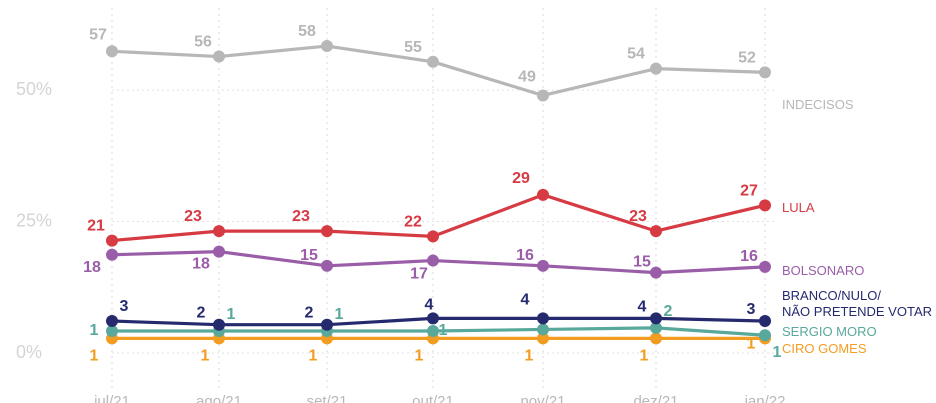 The image size is (936, 403). What do you see at coordinates (818, 104) in the screenshot?
I see `series-name-label: INDECISOS` at bounding box center [818, 104].